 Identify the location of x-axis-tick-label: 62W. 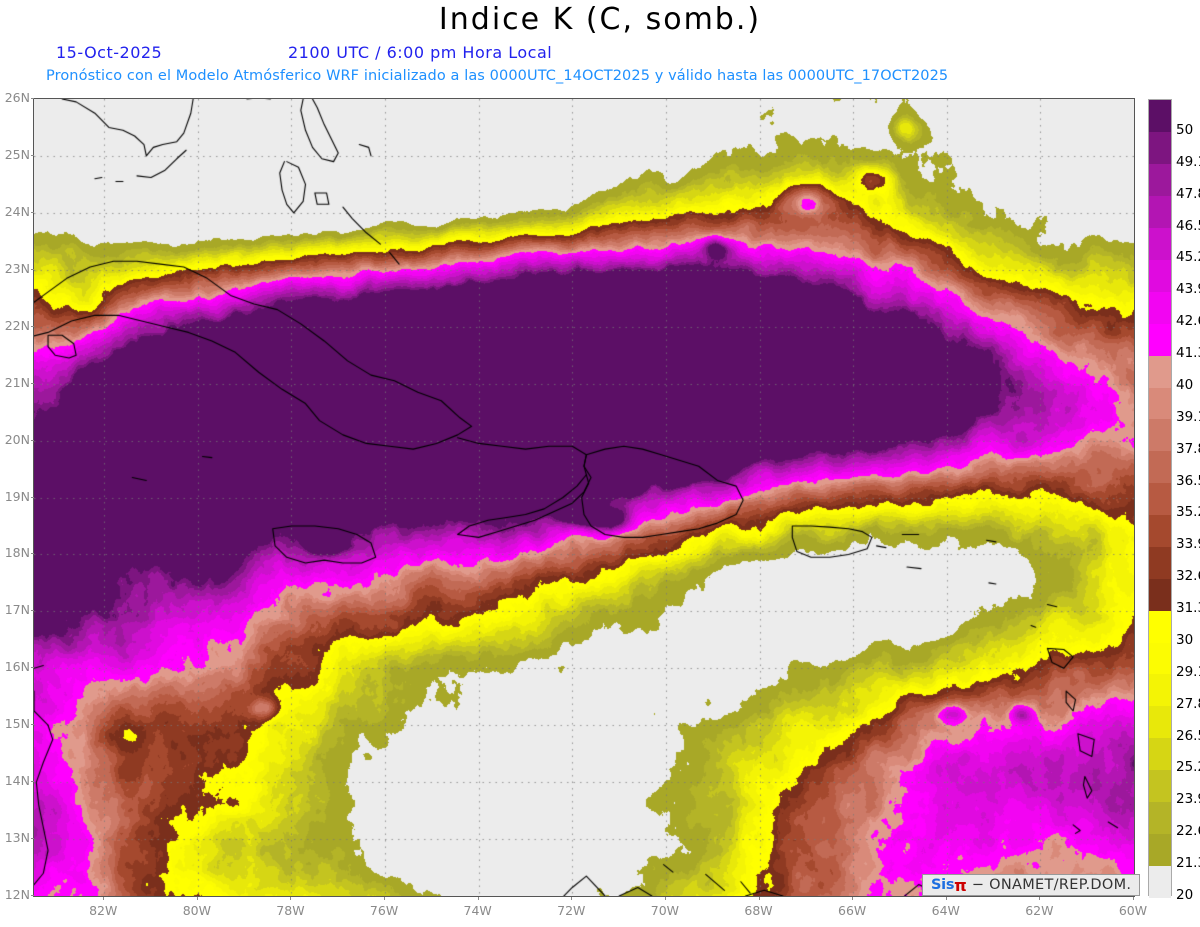
(1039, 910).